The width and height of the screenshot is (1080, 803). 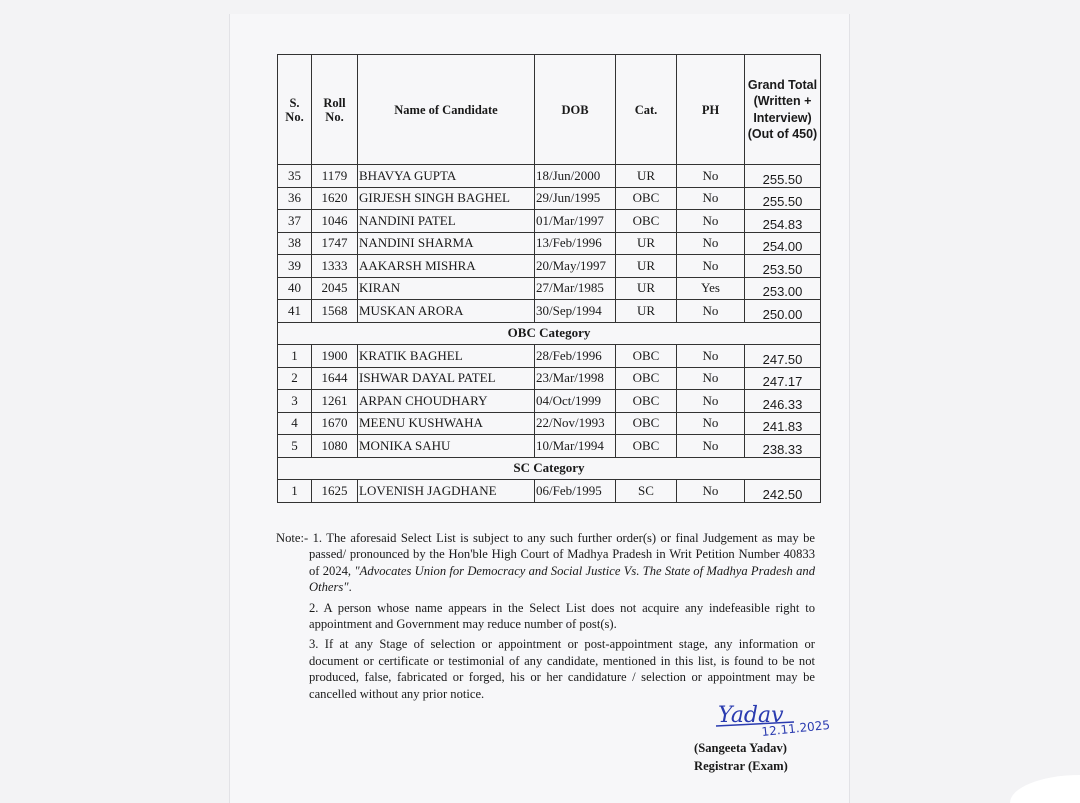 What do you see at coordinates (740, 748) in the screenshot?
I see `signatory-name: (Sangeeta Yadav)` at bounding box center [740, 748].